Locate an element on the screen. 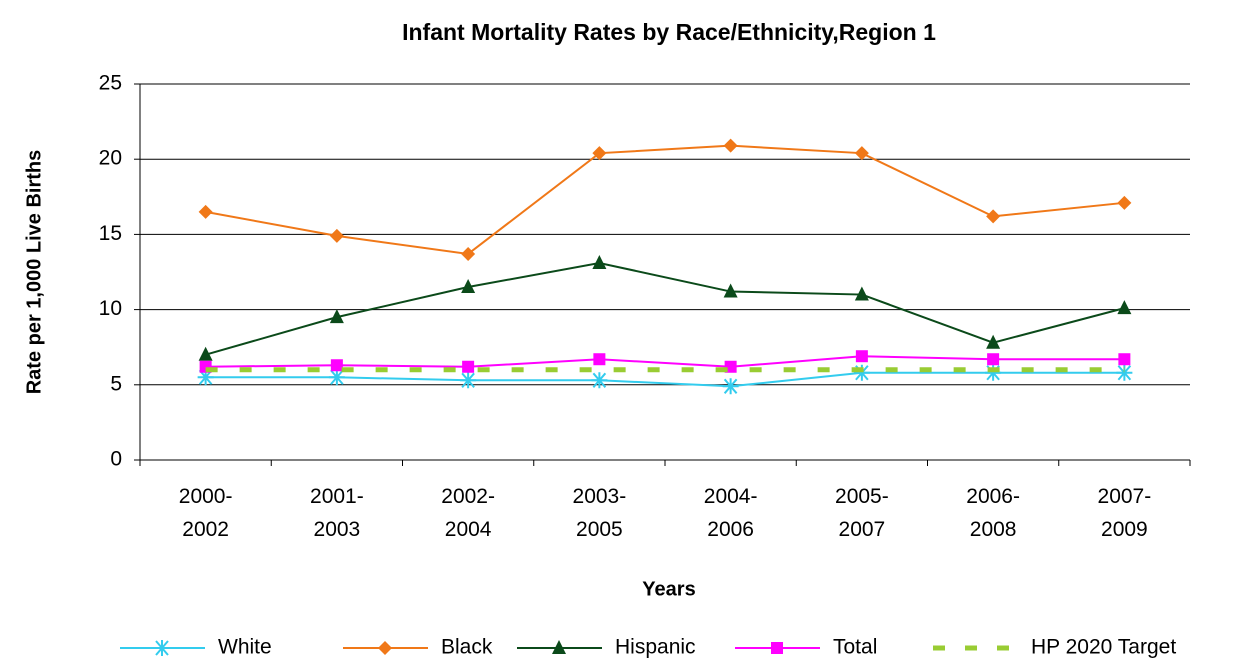  legend-label: Hispanic is located at coordinates (655, 647).